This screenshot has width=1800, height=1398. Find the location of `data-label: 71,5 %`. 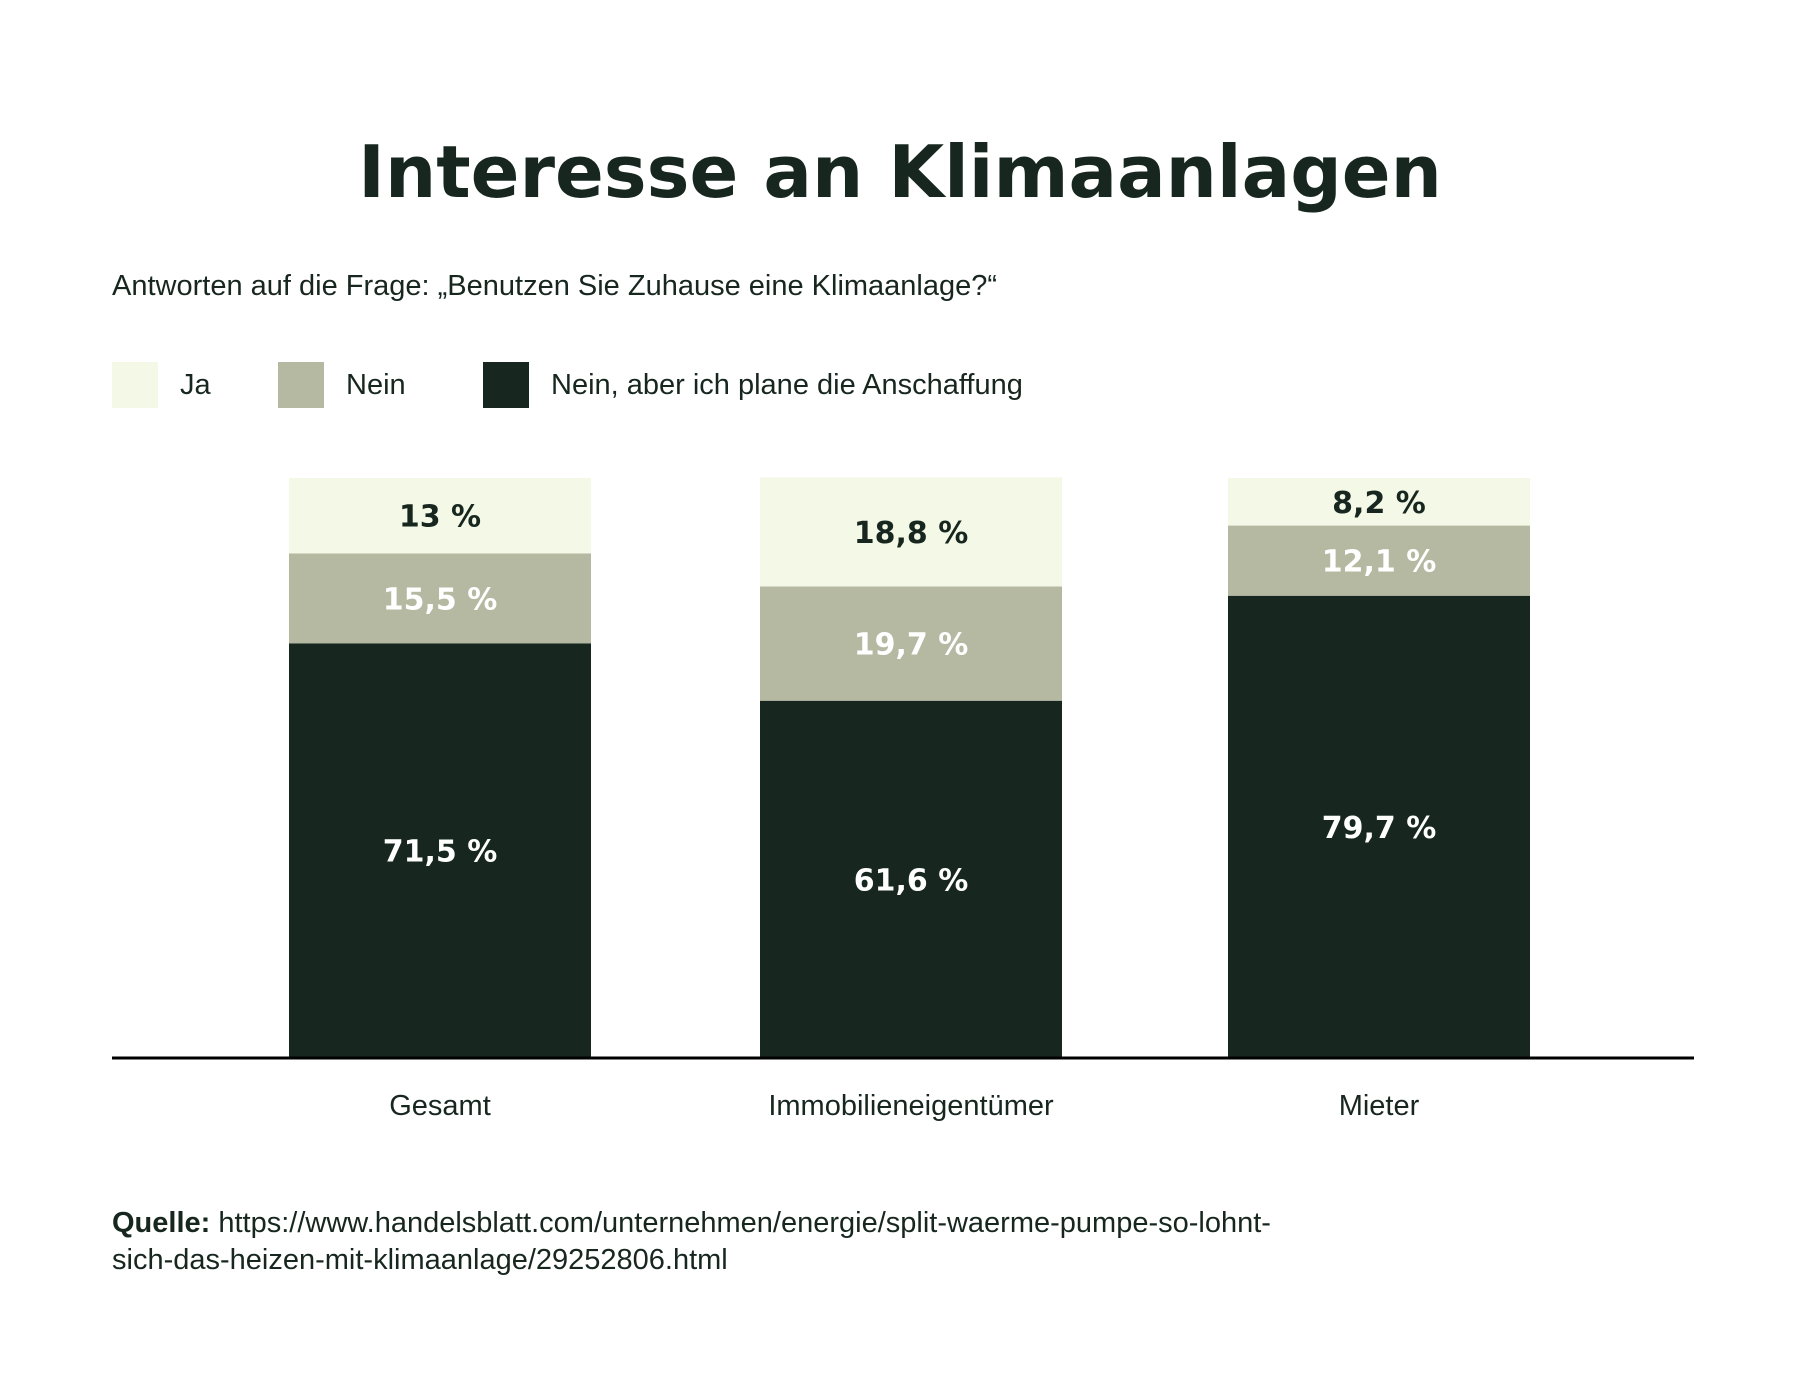

data-label: 71,5 % is located at coordinates (440, 852).